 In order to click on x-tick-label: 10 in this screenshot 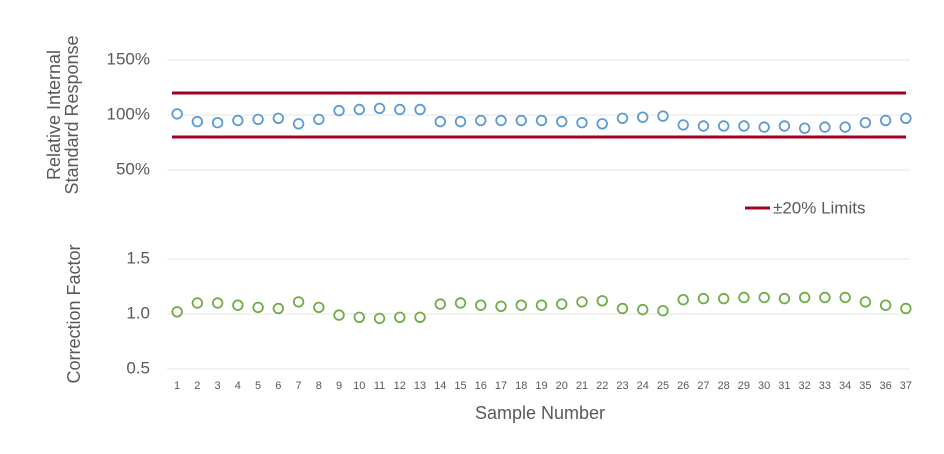, I will do `click(359, 386)`.